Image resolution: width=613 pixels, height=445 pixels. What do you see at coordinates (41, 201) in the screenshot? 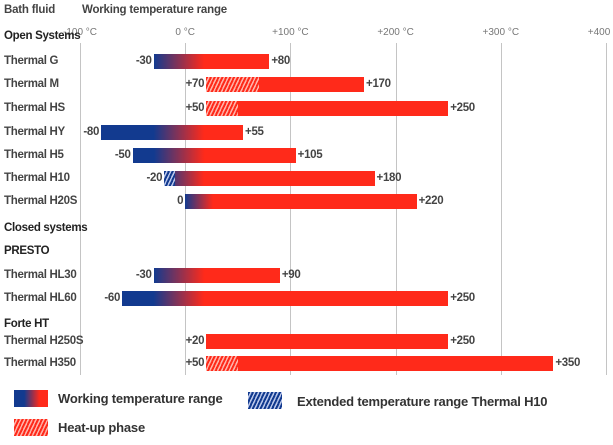
I see `fluid-label: Thermal H20S` at bounding box center [41, 201].